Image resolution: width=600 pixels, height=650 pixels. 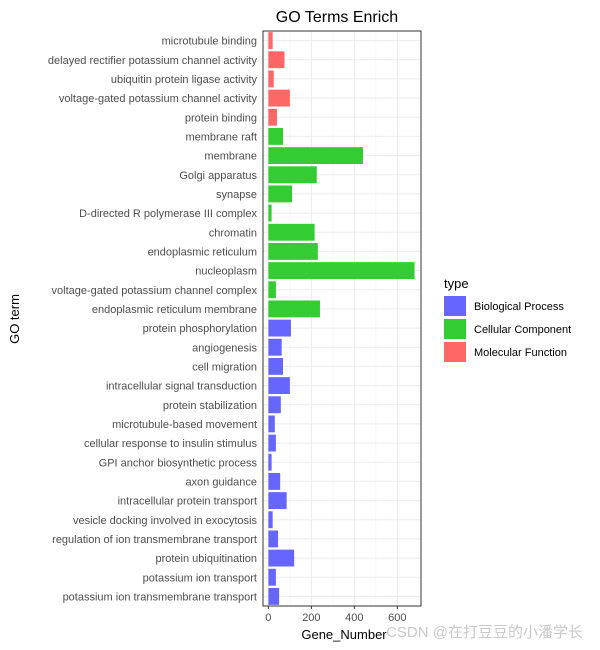 I want to click on y-tick-label: cellular response to insulin stimulus, so click(x=171, y=444).